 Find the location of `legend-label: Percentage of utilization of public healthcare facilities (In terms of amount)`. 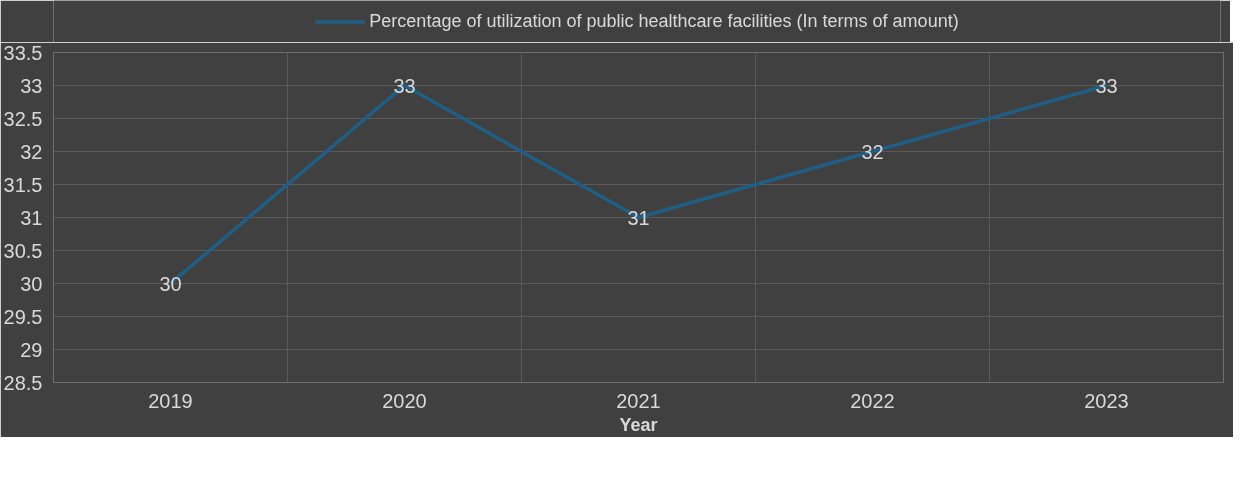

legend-label: Percentage of utilization of public healthcare facilities (In terms of amount) is located at coordinates (664, 21).